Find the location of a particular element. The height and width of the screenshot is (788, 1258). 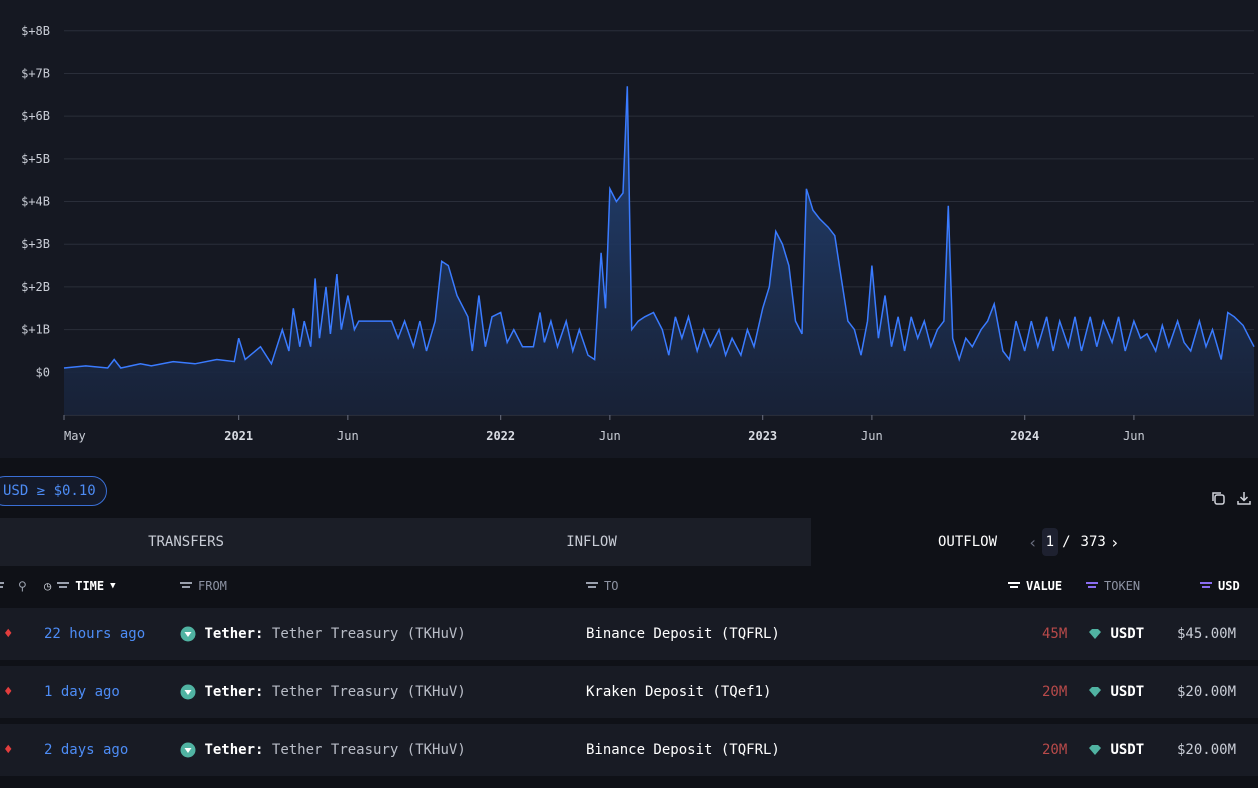

tab-outflow-label: OUTFLOW is located at coordinates (968, 542).